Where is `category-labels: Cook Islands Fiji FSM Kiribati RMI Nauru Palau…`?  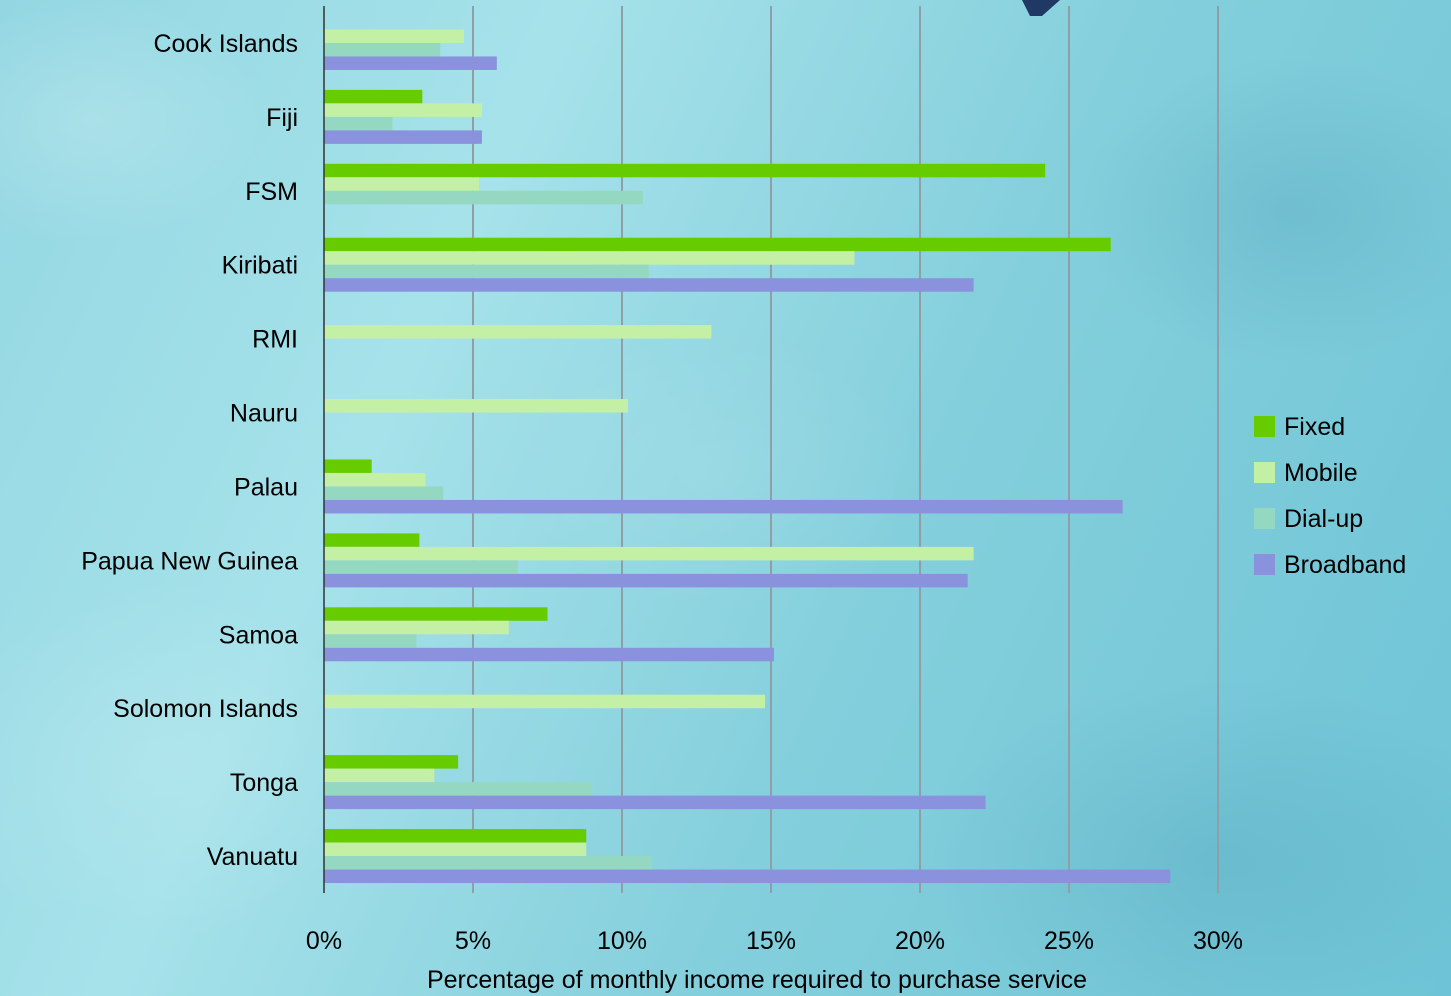 category-labels: Cook Islands Fiji FSM Kiribati RMI Nauru Palau… is located at coordinates (189, 450).